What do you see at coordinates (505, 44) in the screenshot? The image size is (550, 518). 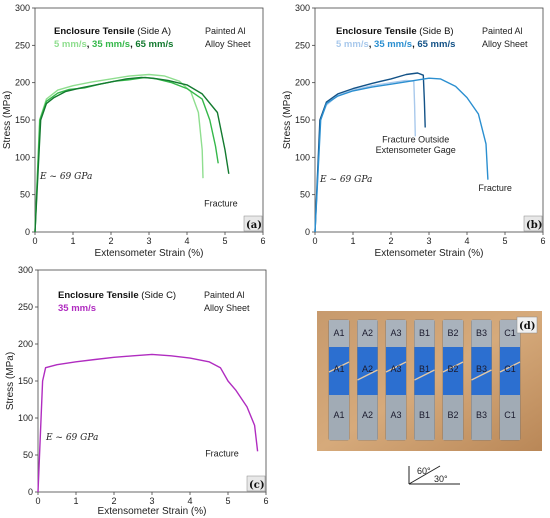 I see `material-line2-b: Alloy Sheet` at bounding box center [505, 44].